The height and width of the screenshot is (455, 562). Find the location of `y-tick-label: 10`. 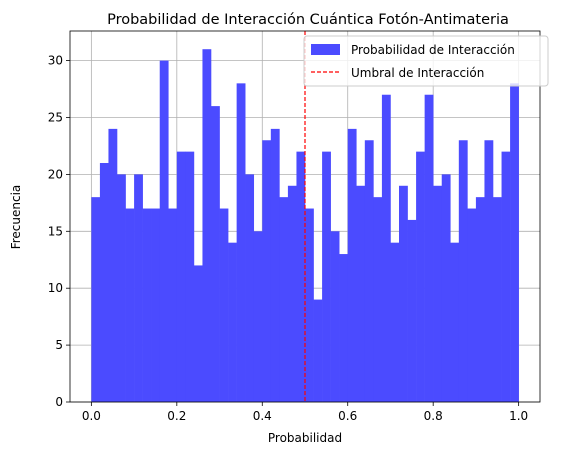

y-tick-label: 10 is located at coordinates (55, 288).